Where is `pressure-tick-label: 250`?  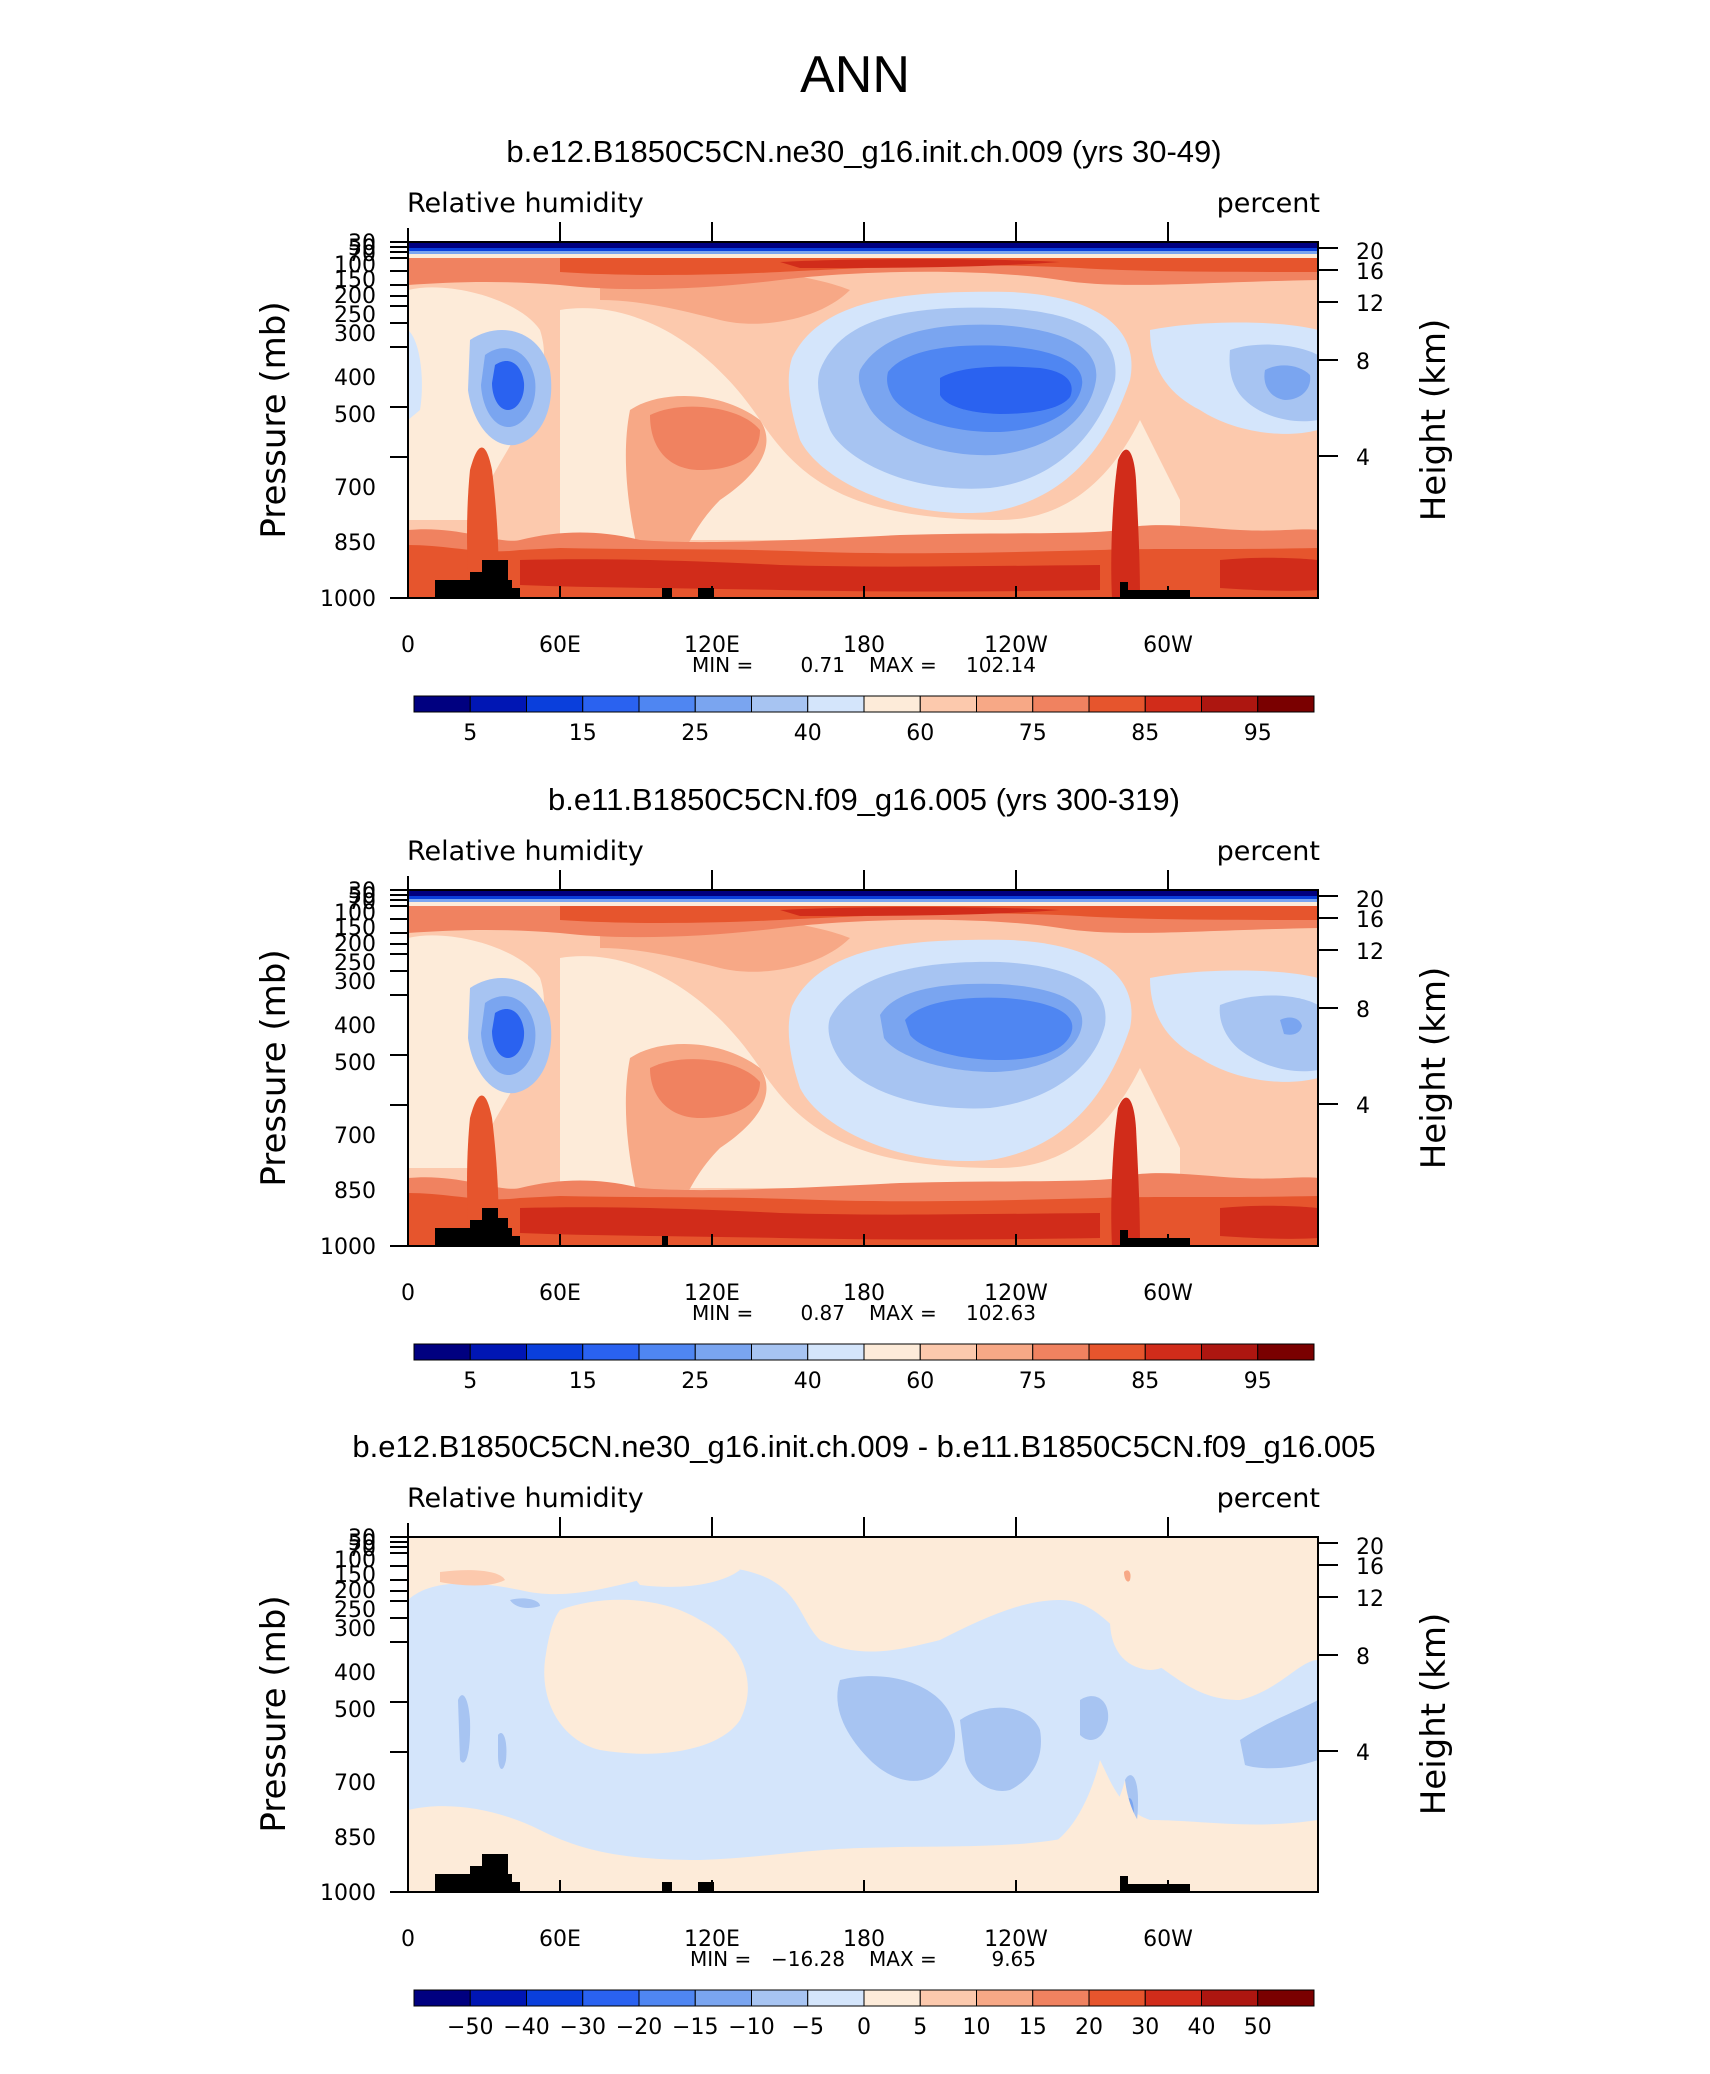 pressure-tick-label: 250 is located at coordinates (355, 1610).